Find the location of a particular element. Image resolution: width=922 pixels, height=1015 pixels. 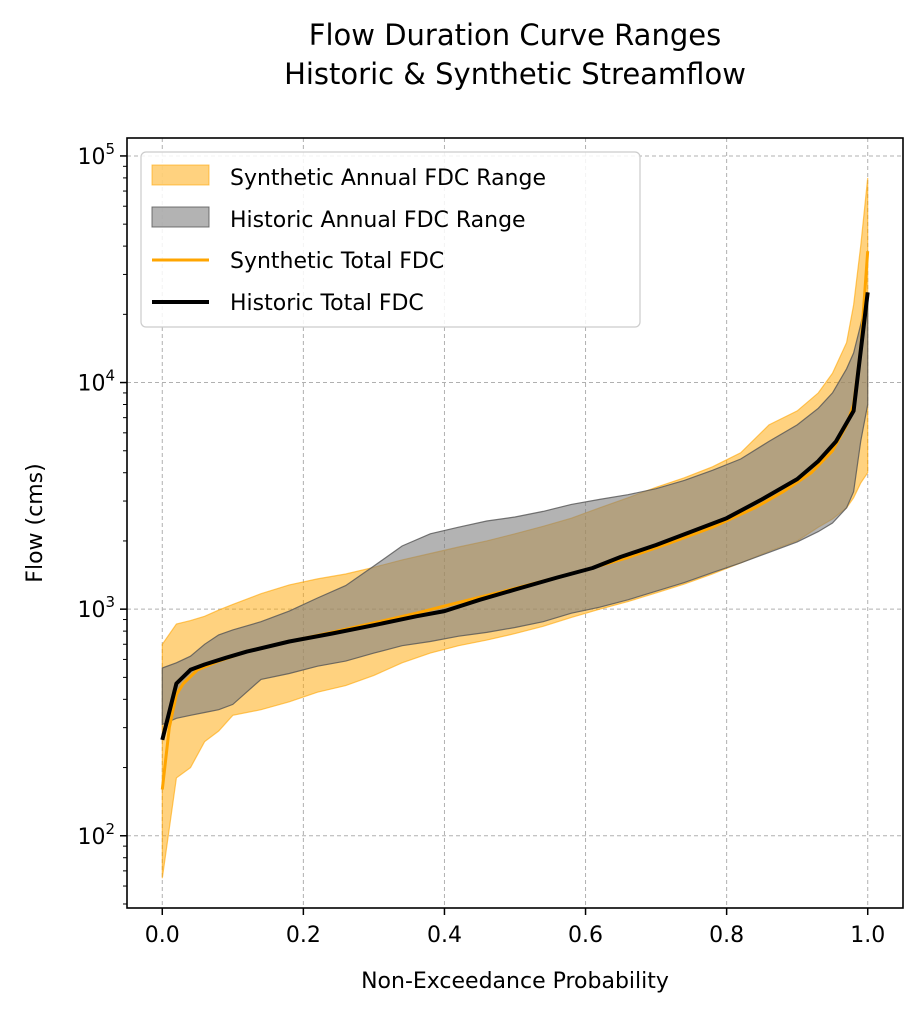

y-tick-label: 10⁴ is located at coordinates (96, 382).